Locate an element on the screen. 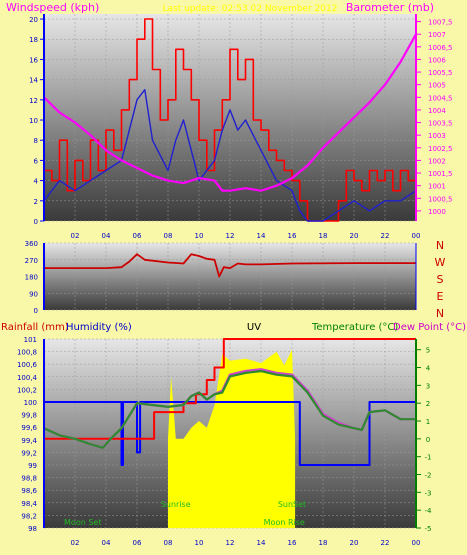 The height and width of the screenshot is (555, 467). tick-label: 1 is located at coordinates (428, 422).